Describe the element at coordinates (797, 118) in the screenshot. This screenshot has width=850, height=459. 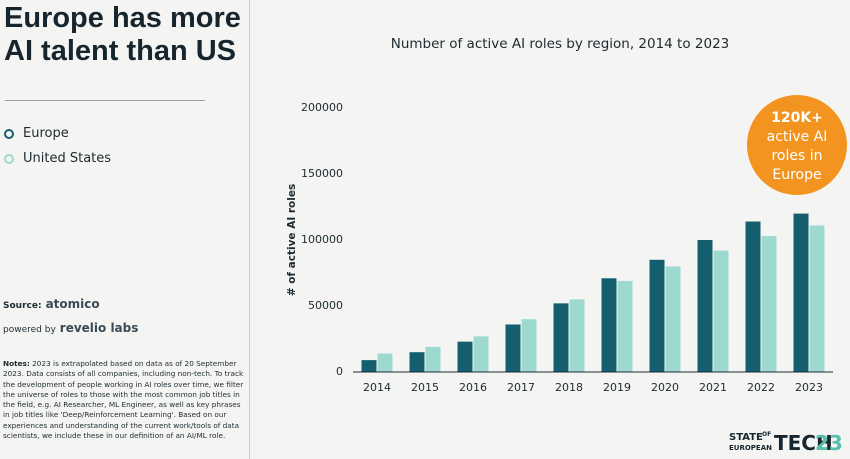
I see `callout-text: 120K+` at that location.